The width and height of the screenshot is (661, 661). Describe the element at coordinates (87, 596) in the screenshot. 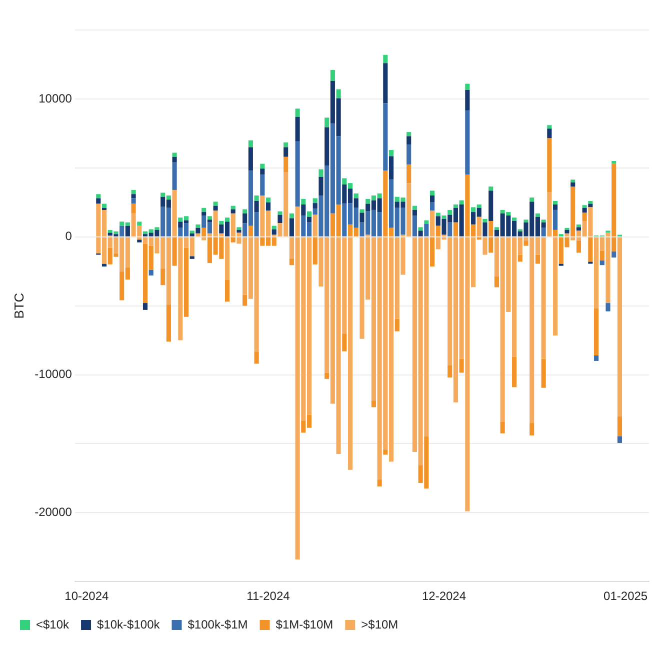

I see `x-tick-label: 10-2024` at that location.